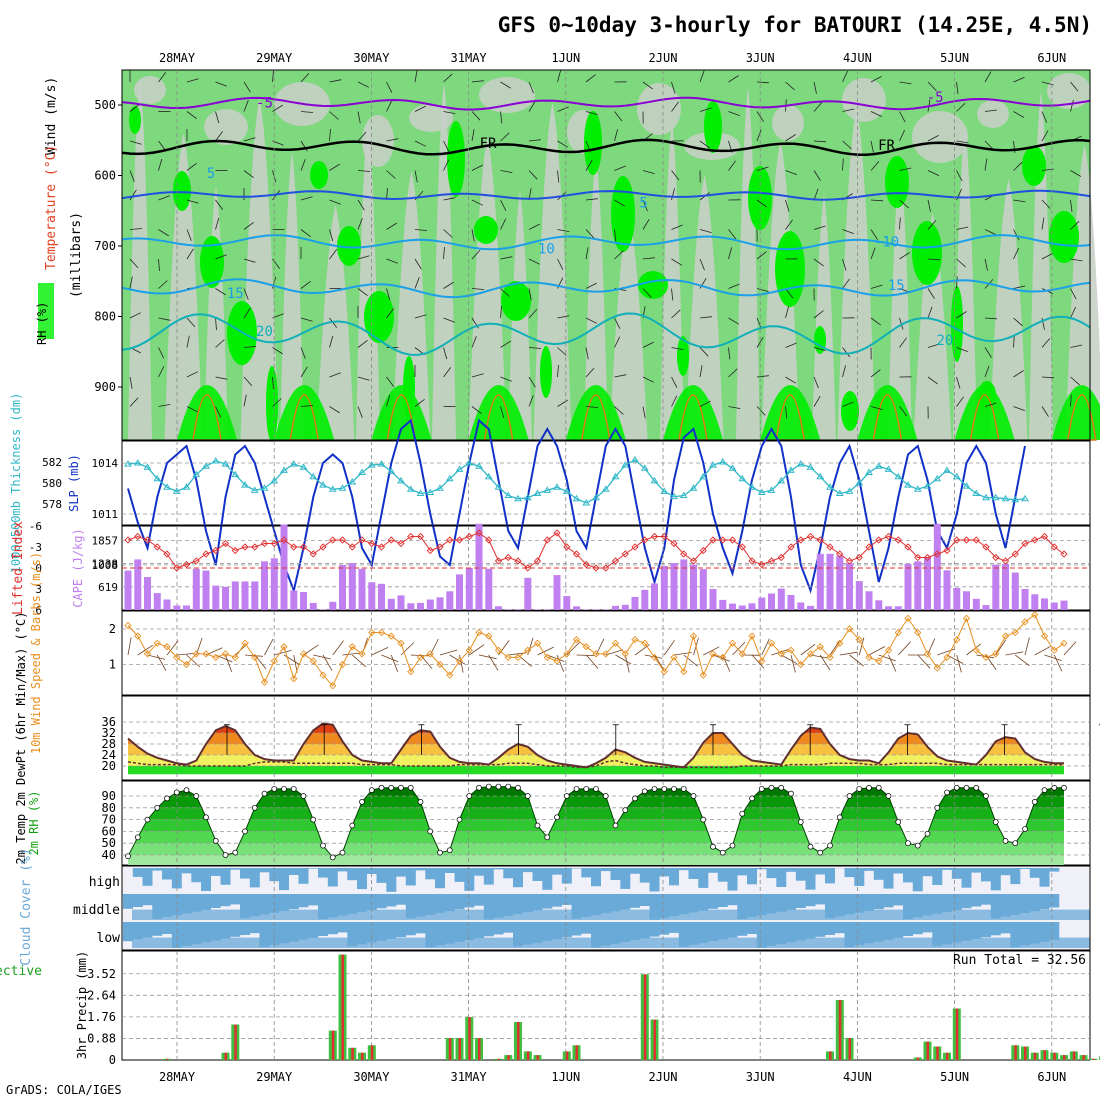  Describe the element at coordinates (105, 514) in the screenshot. I see `slp-tick-label: 1011` at that location.